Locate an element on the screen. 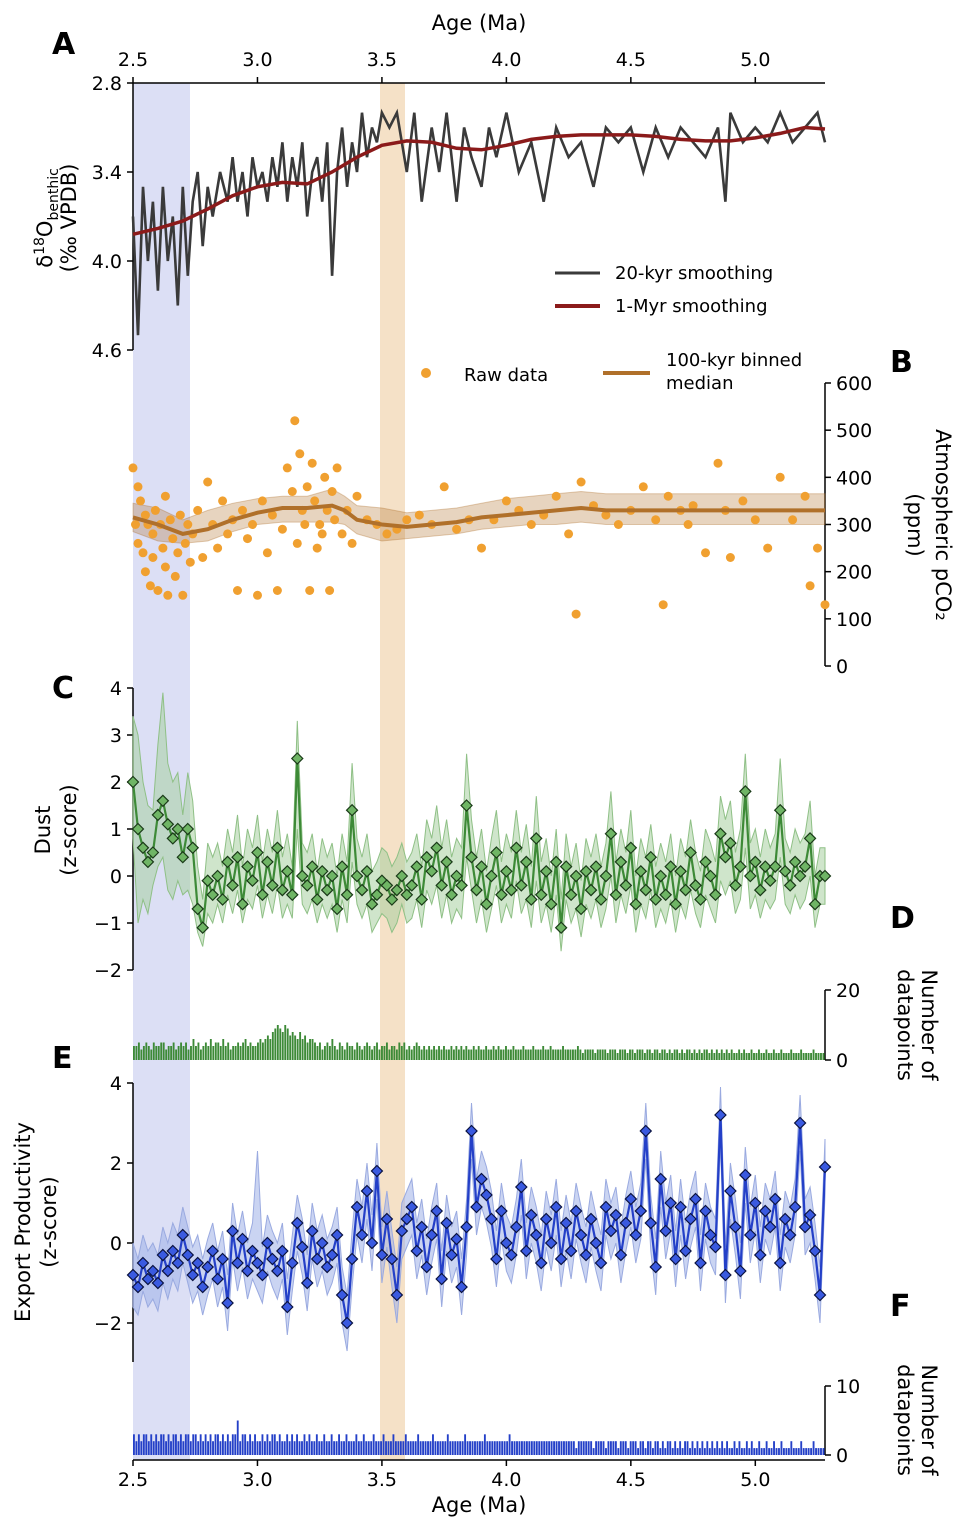 Image resolution: width=966 pixels, height=1532 pixels. y-tick-label: 600 is located at coordinates (854, 384).